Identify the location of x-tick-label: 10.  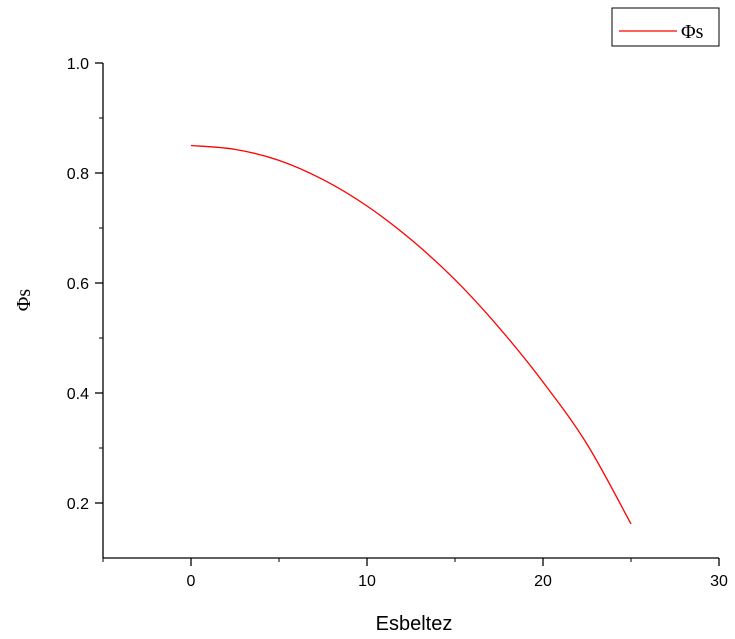
(367, 581).